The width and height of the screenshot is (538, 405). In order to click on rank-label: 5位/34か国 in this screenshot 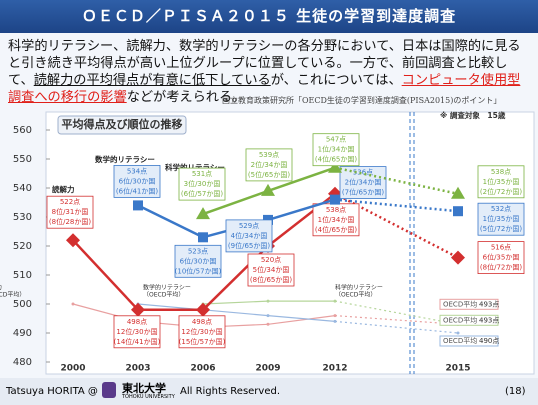, I will do `click(271, 269)`.